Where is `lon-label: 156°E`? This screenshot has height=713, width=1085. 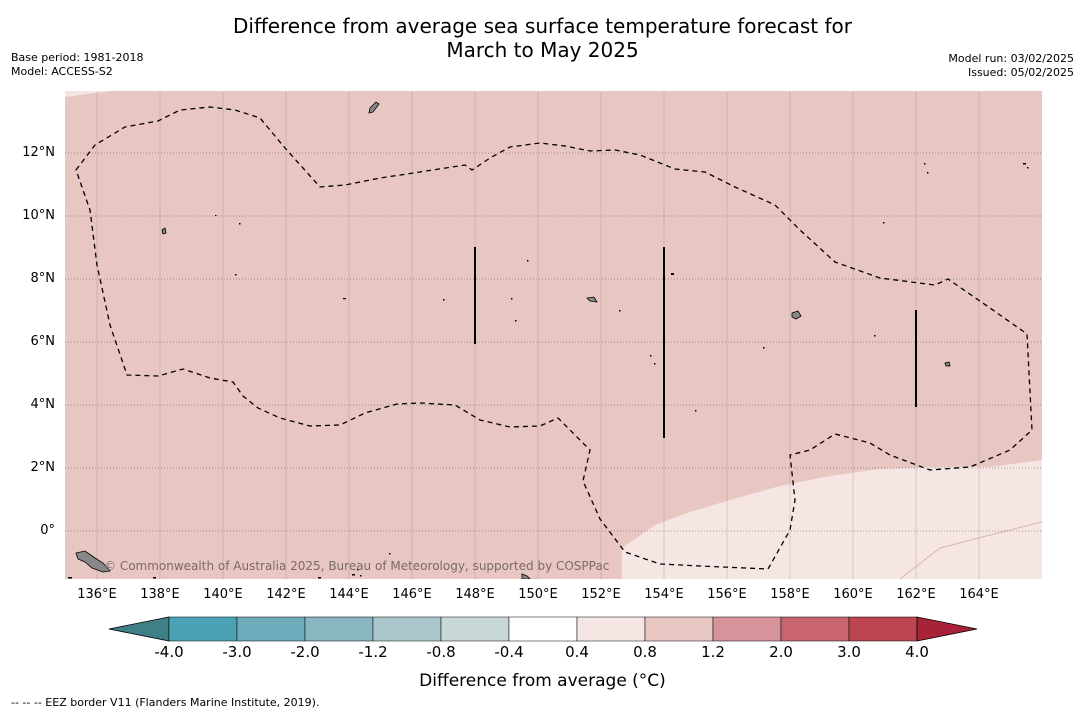
lon-label: 156°E is located at coordinates (727, 594).